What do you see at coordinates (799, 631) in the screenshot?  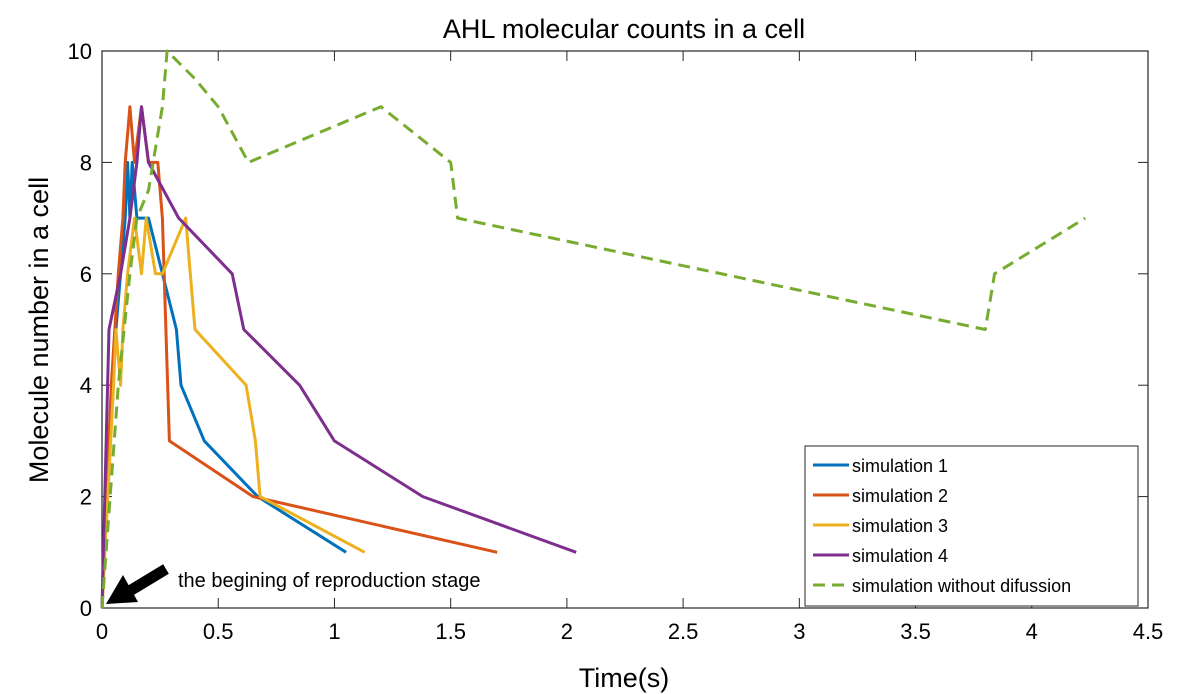 I see `x-tick-label: 3` at bounding box center [799, 631].